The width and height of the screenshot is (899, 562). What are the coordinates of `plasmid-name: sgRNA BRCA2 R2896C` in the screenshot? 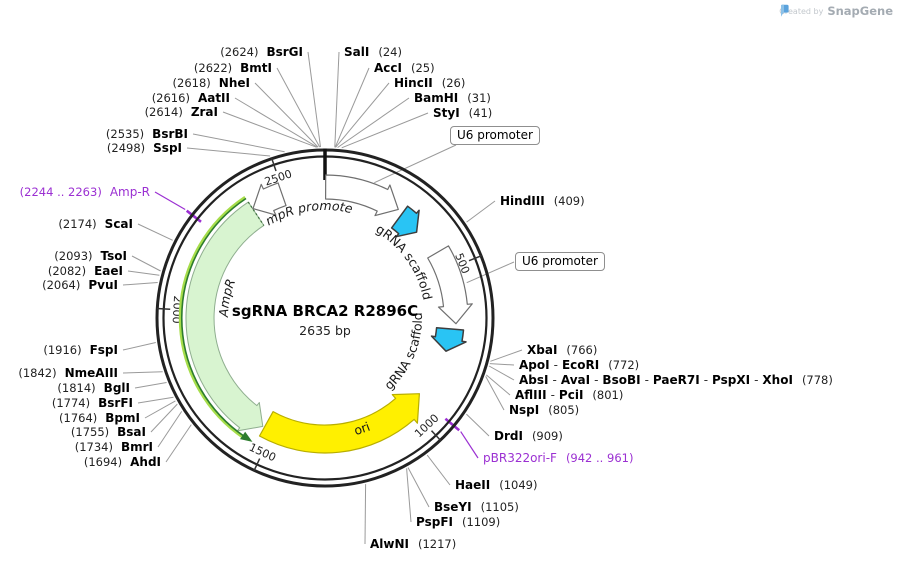 It's located at (325, 311).